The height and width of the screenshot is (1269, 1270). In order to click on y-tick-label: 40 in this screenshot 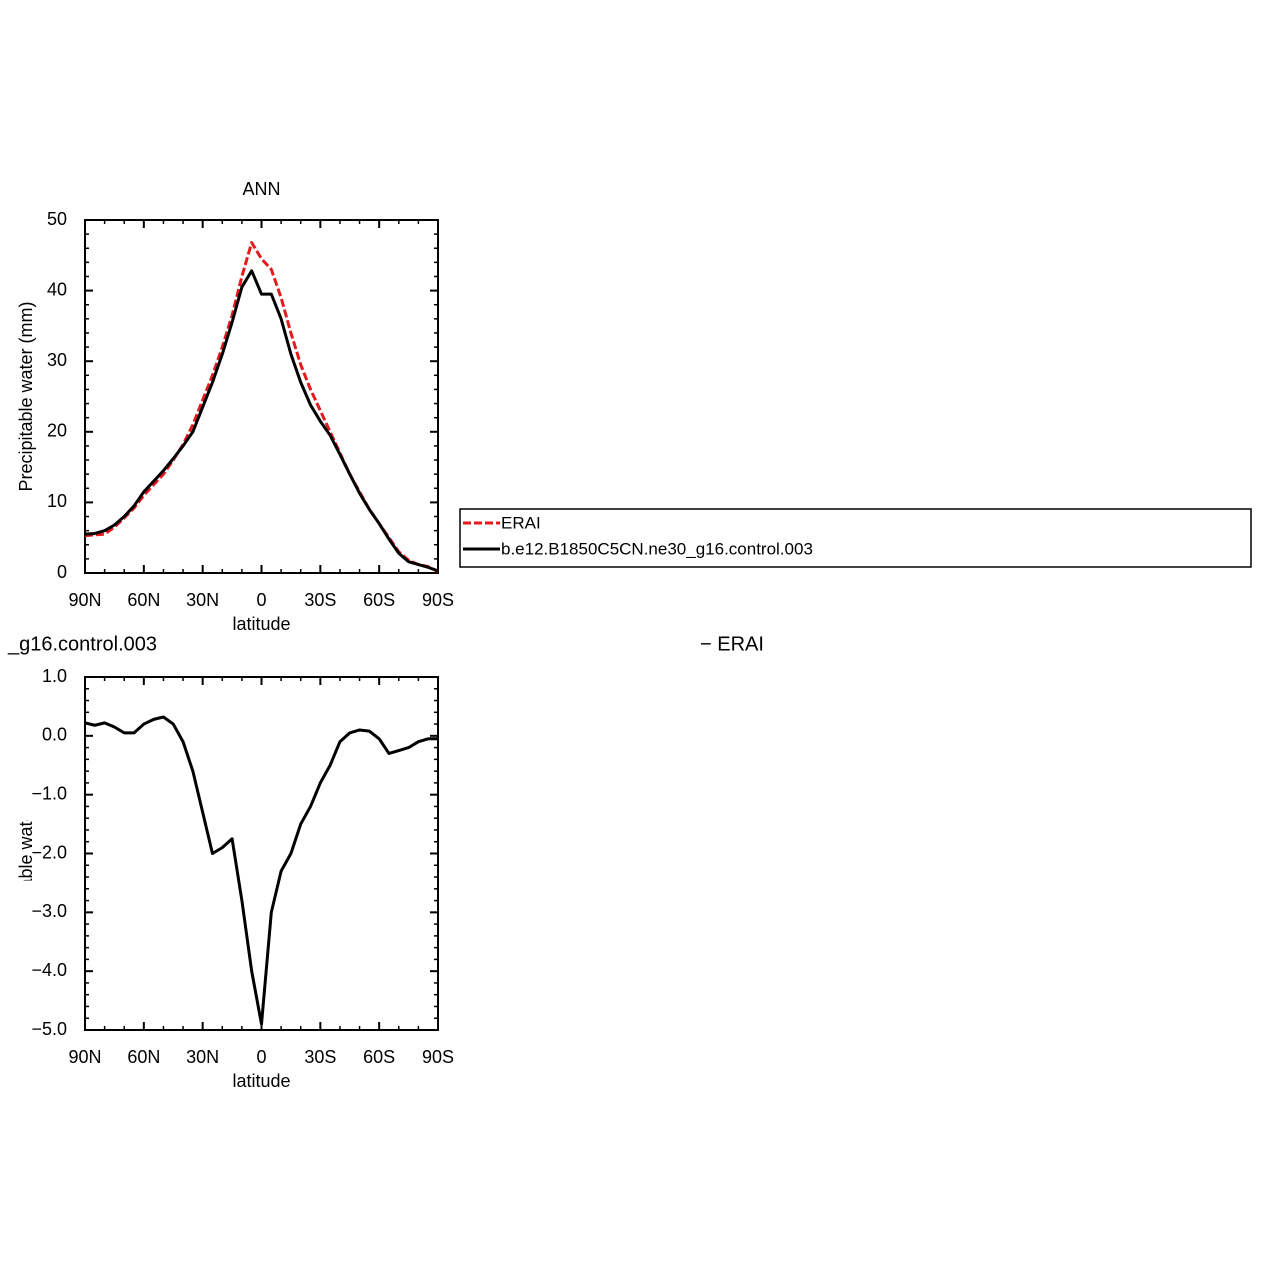, I will do `click(57, 289)`.